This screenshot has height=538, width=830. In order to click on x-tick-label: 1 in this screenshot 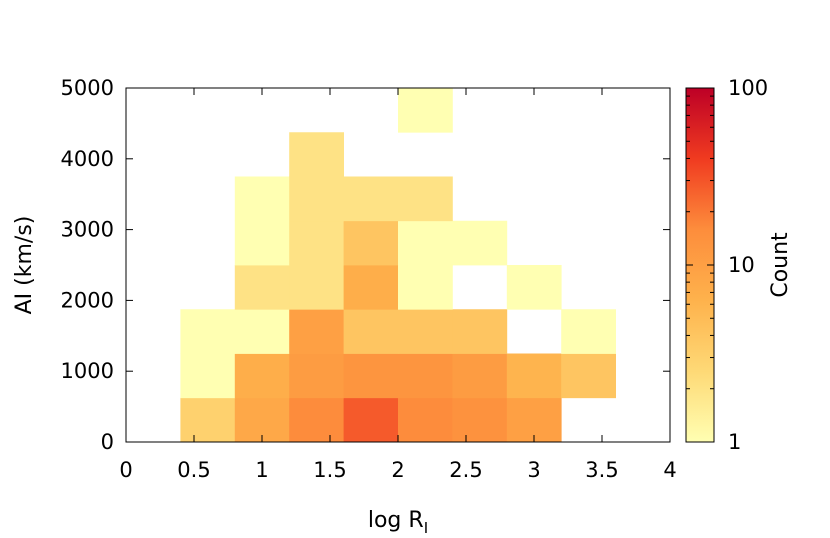, I will do `click(261, 470)`.